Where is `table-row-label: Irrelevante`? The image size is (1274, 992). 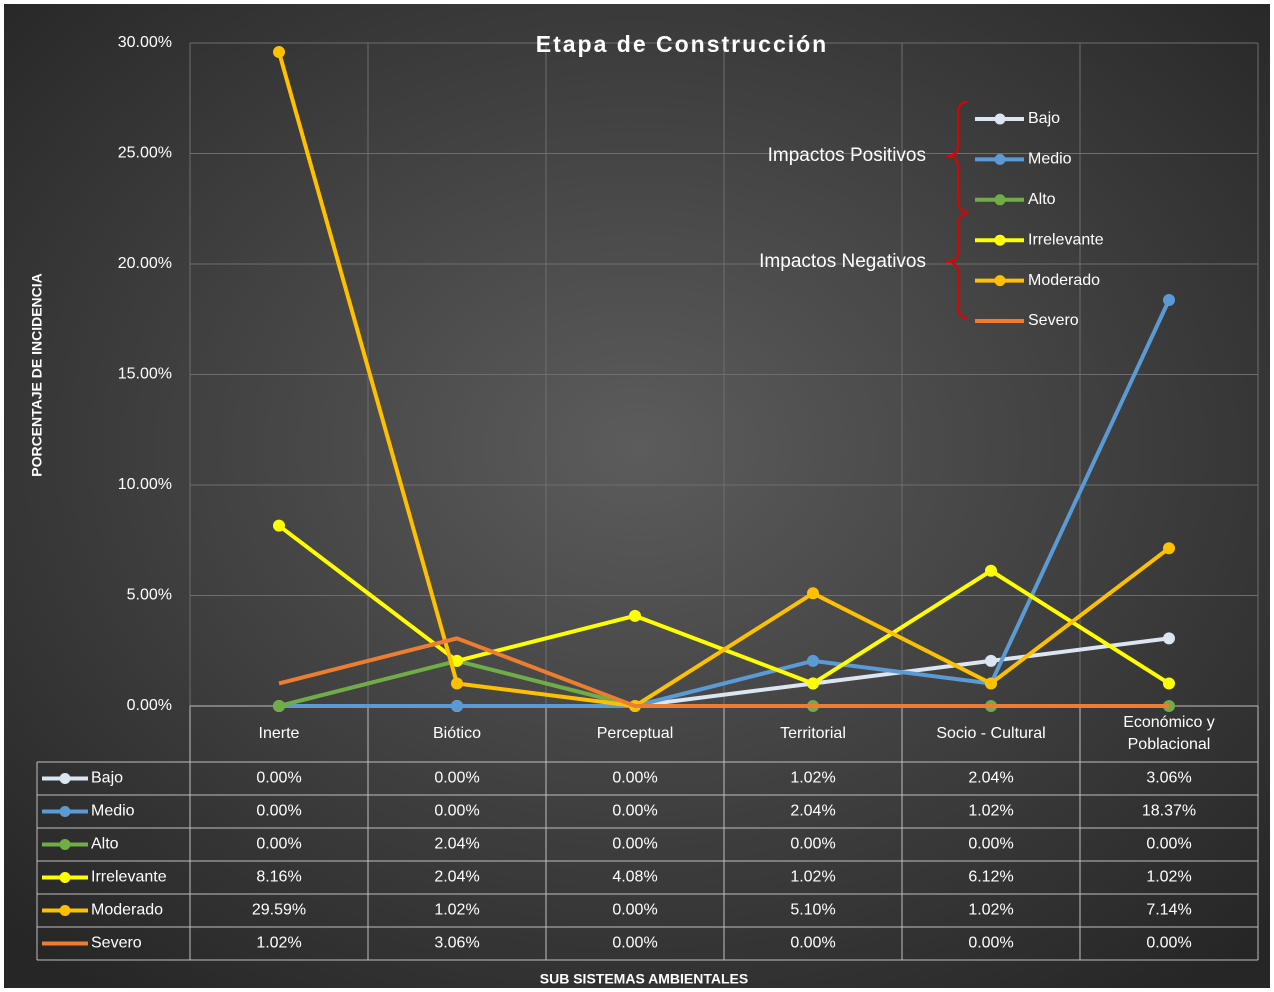 table-row-label: Irrelevante is located at coordinates (129, 877).